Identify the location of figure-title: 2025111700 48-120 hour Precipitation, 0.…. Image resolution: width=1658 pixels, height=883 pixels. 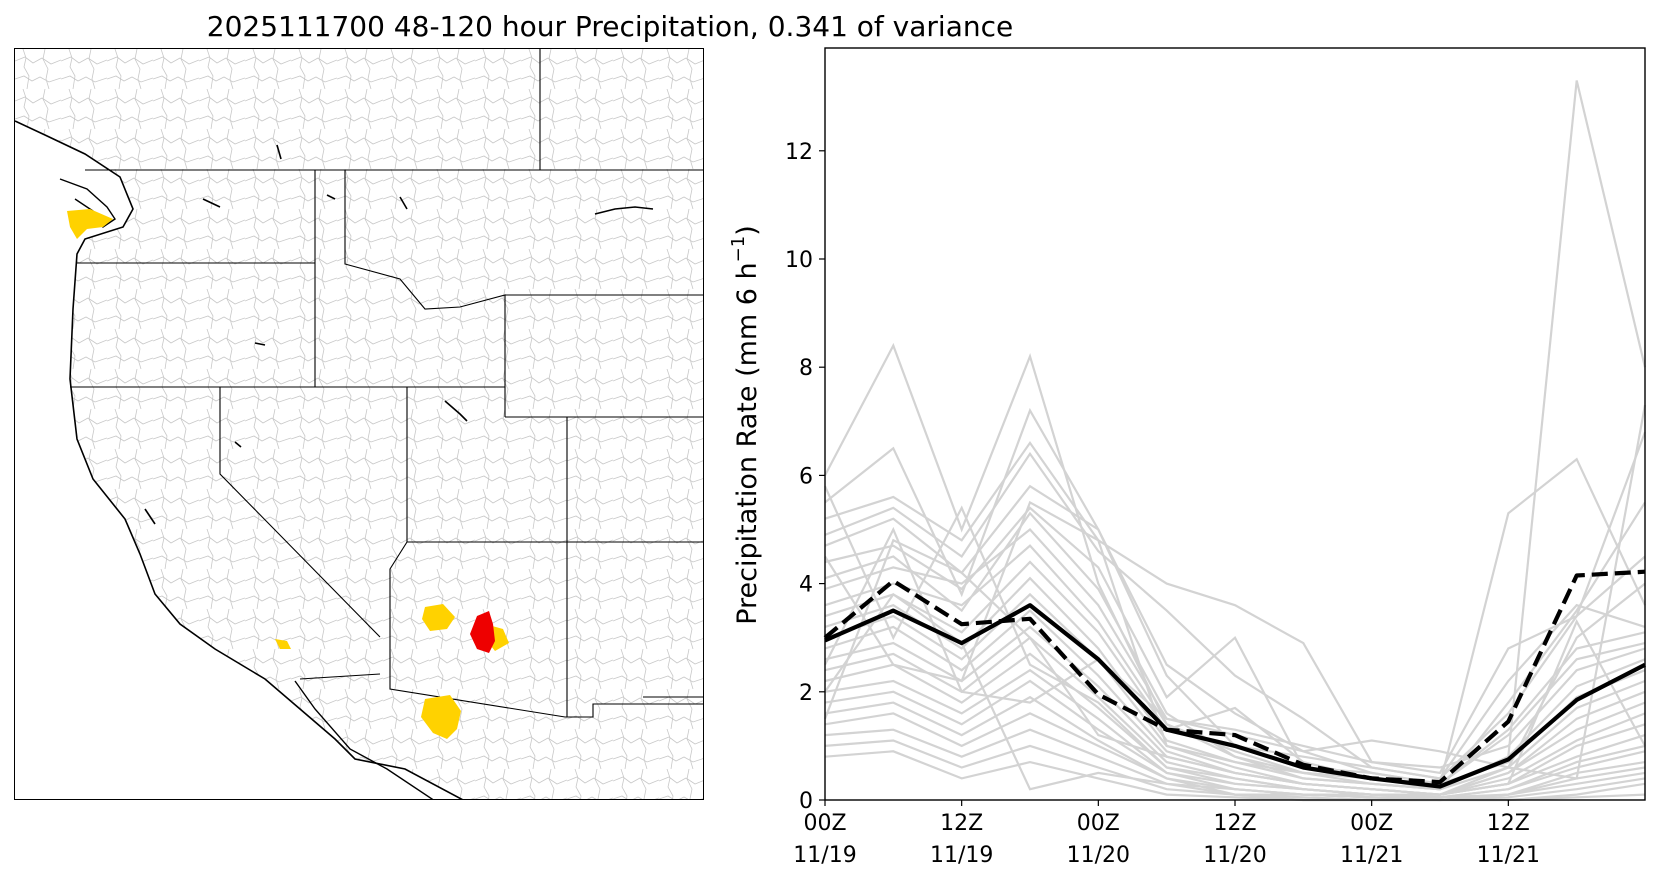
(610, 26).